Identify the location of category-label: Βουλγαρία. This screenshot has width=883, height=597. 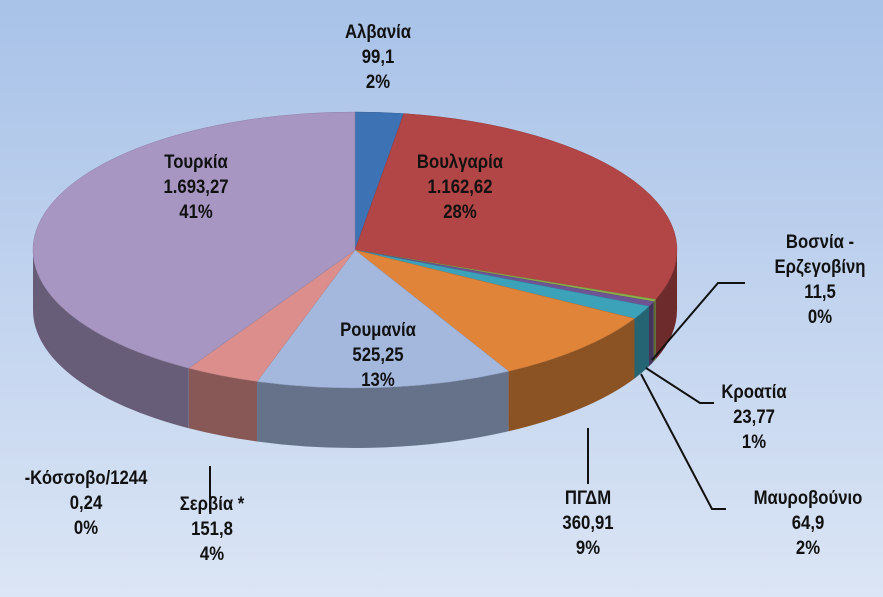
(460, 162).